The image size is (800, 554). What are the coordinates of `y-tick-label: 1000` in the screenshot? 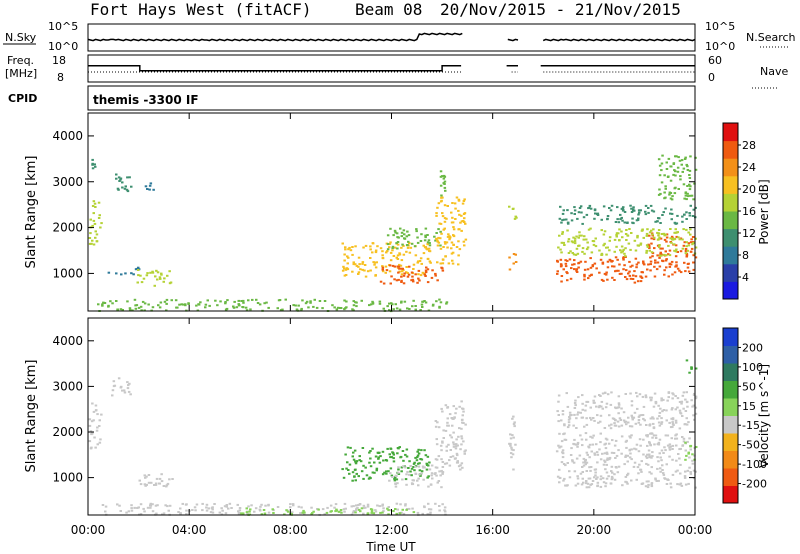 It's located at (67, 478).